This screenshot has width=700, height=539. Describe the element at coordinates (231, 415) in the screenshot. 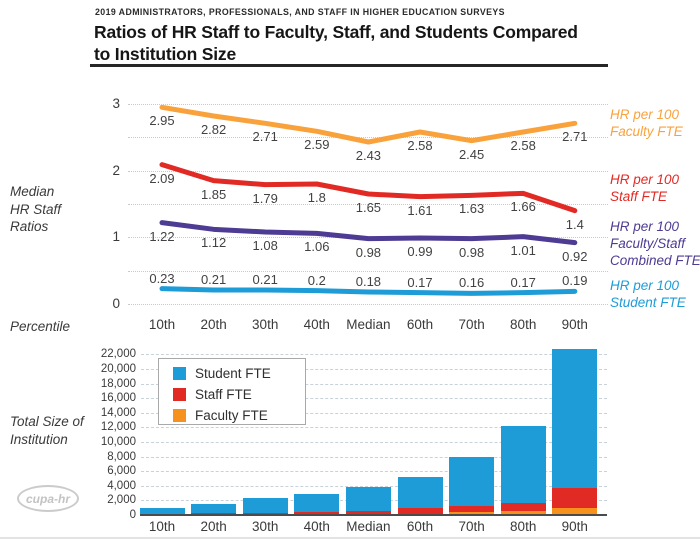

I see `legend-label: Faculty FTE` at that location.